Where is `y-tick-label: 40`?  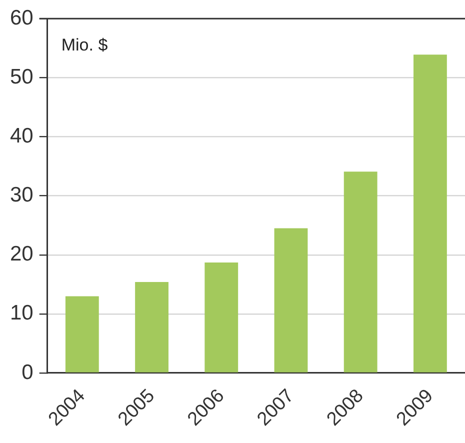 y-tick-label: 40 is located at coordinates (22, 136).